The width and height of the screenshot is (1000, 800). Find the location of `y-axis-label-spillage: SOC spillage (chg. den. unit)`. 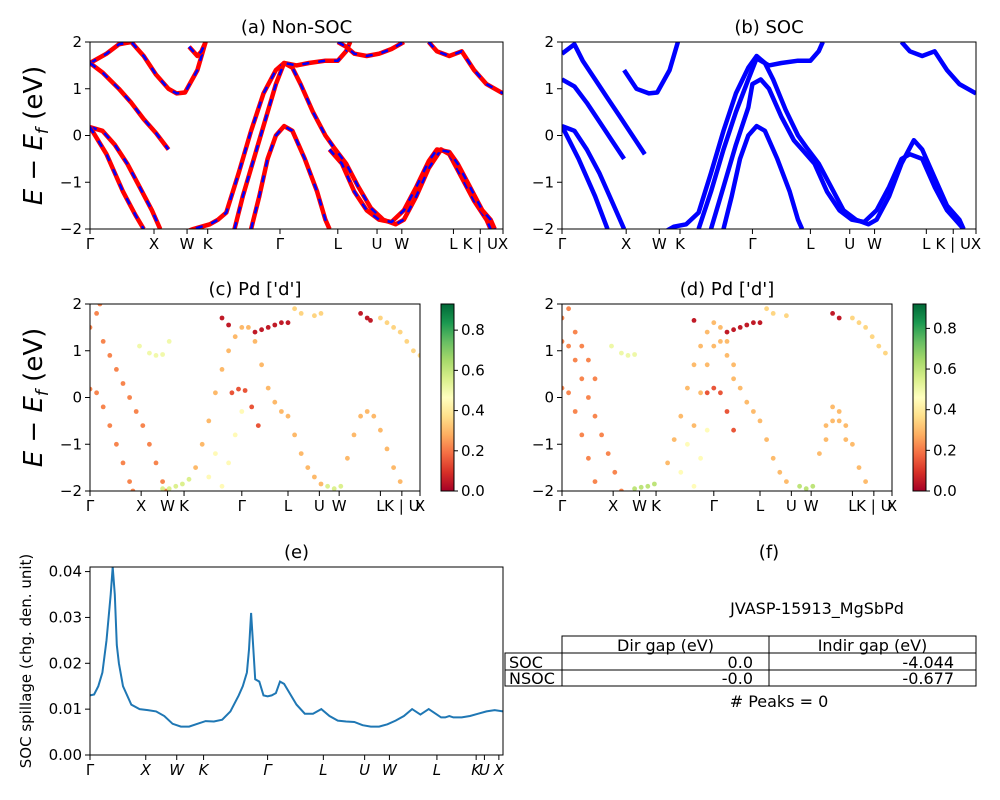

y-axis-label-spillage: SOC spillage (chg. den. unit) is located at coordinates (26, 661).